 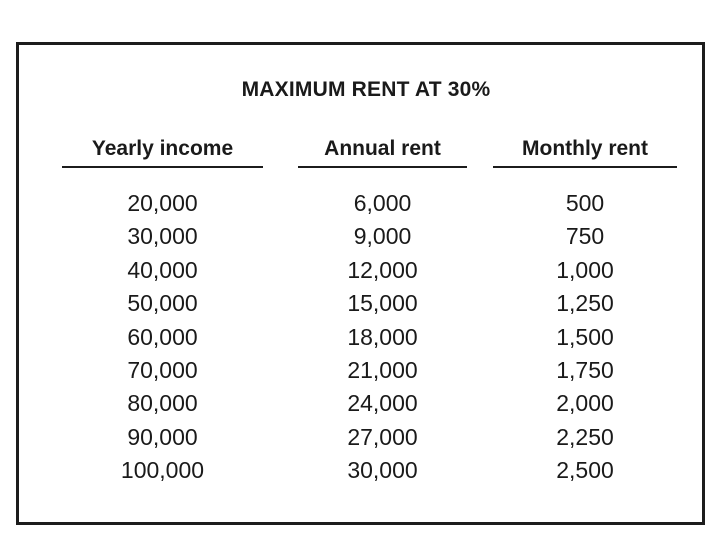 What do you see at coordinates (382, 152) in the screenshot?
I see `column-header-annual-rent: Annual rent` at bounding box center [382, 152].